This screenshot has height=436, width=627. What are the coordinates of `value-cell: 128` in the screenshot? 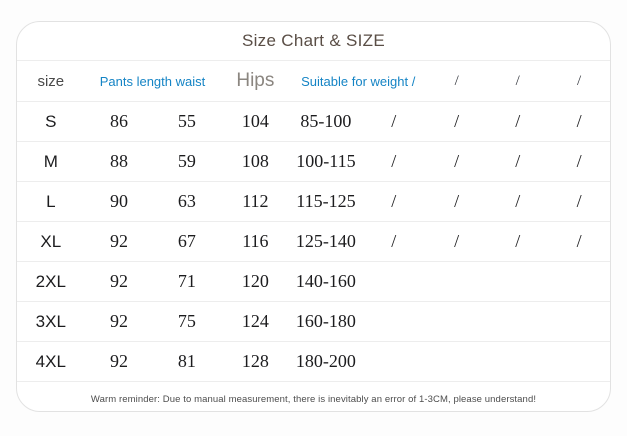 It's located at (255, 361).